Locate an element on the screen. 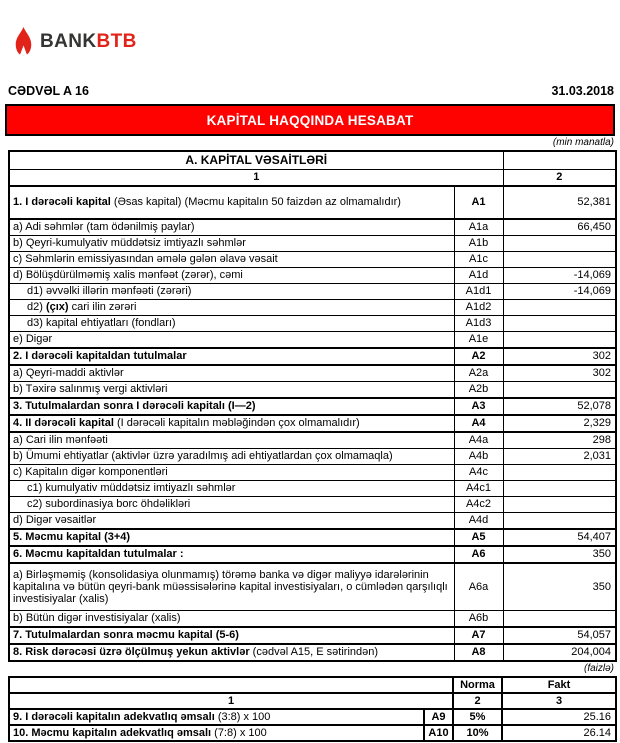  row-value: 54,057 is located at coordinates (559, 635).